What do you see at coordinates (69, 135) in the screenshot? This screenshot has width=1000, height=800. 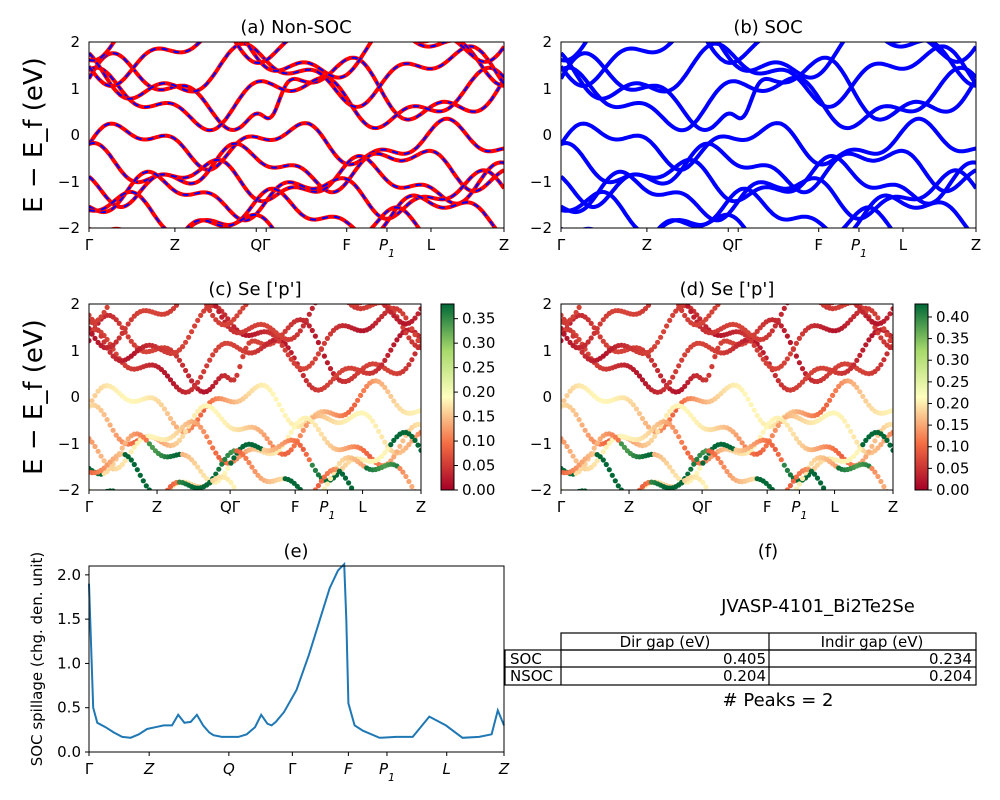 I see `panel-a-yticks: 2 1 0 −1 −2` at bounding box center [69, 135].